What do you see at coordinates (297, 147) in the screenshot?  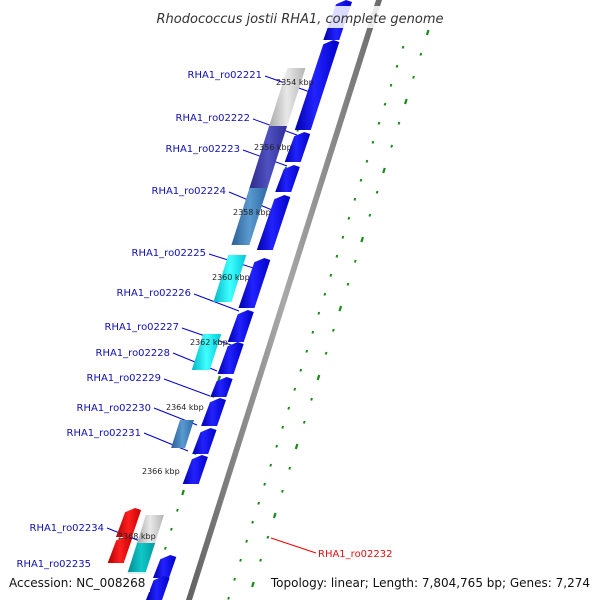 I see `gene-ro02222b-icon` at bounding box center [297, 147].